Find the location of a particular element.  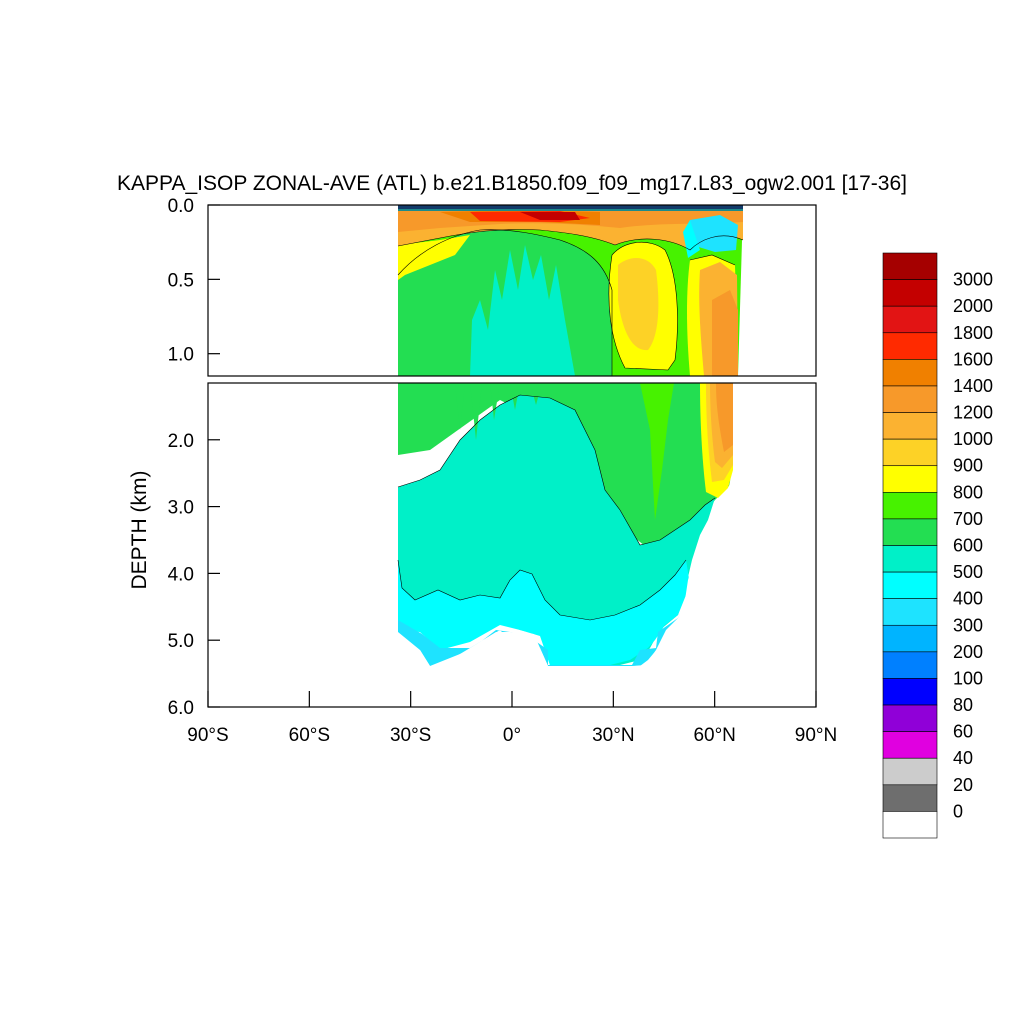

y-tick-label: 0.0 is located at coordinates (181, 206).